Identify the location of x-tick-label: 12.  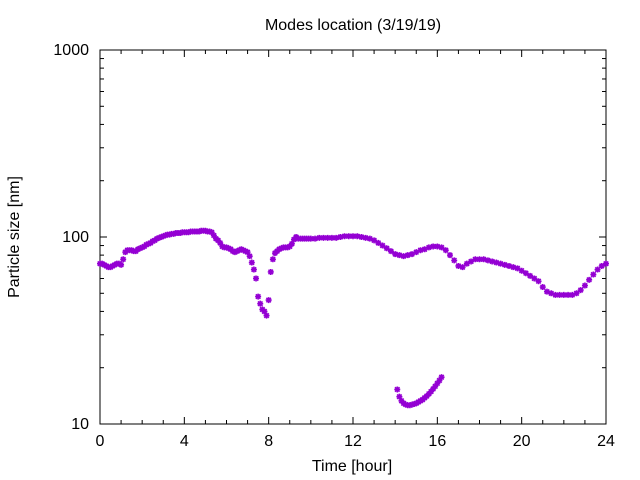
(353, 441).